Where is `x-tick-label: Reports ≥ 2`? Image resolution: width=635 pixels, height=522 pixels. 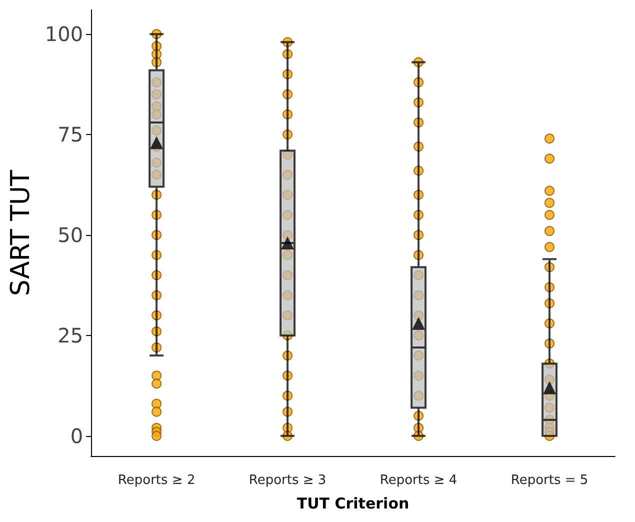 x-tick-label: Reports ≥ 2 is located at coordinates (157, 480).